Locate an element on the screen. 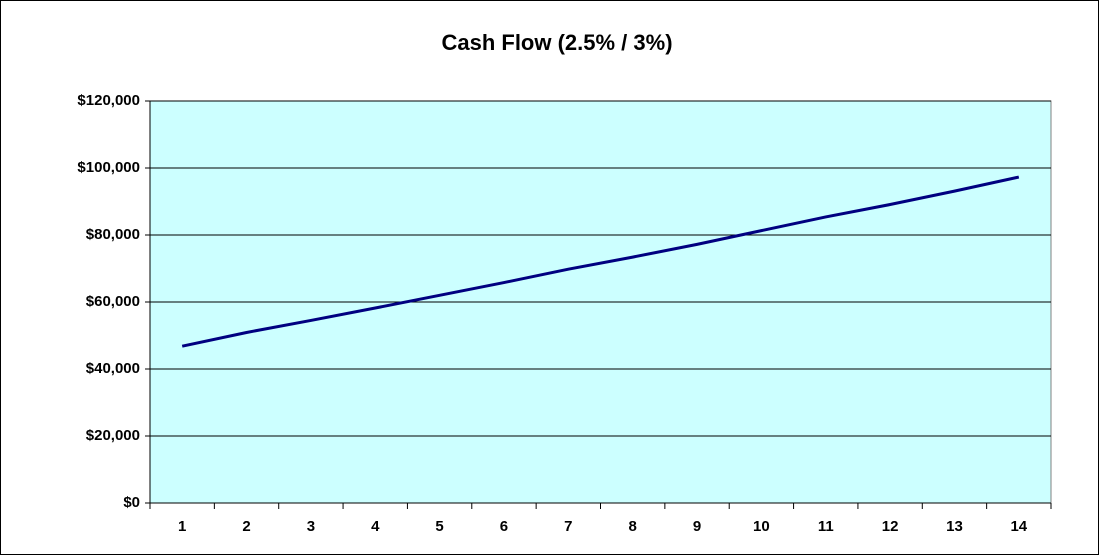 This screenshot has height=555, width=1099. y-tick-label: $80,000 is located at coordinates (113, 234).